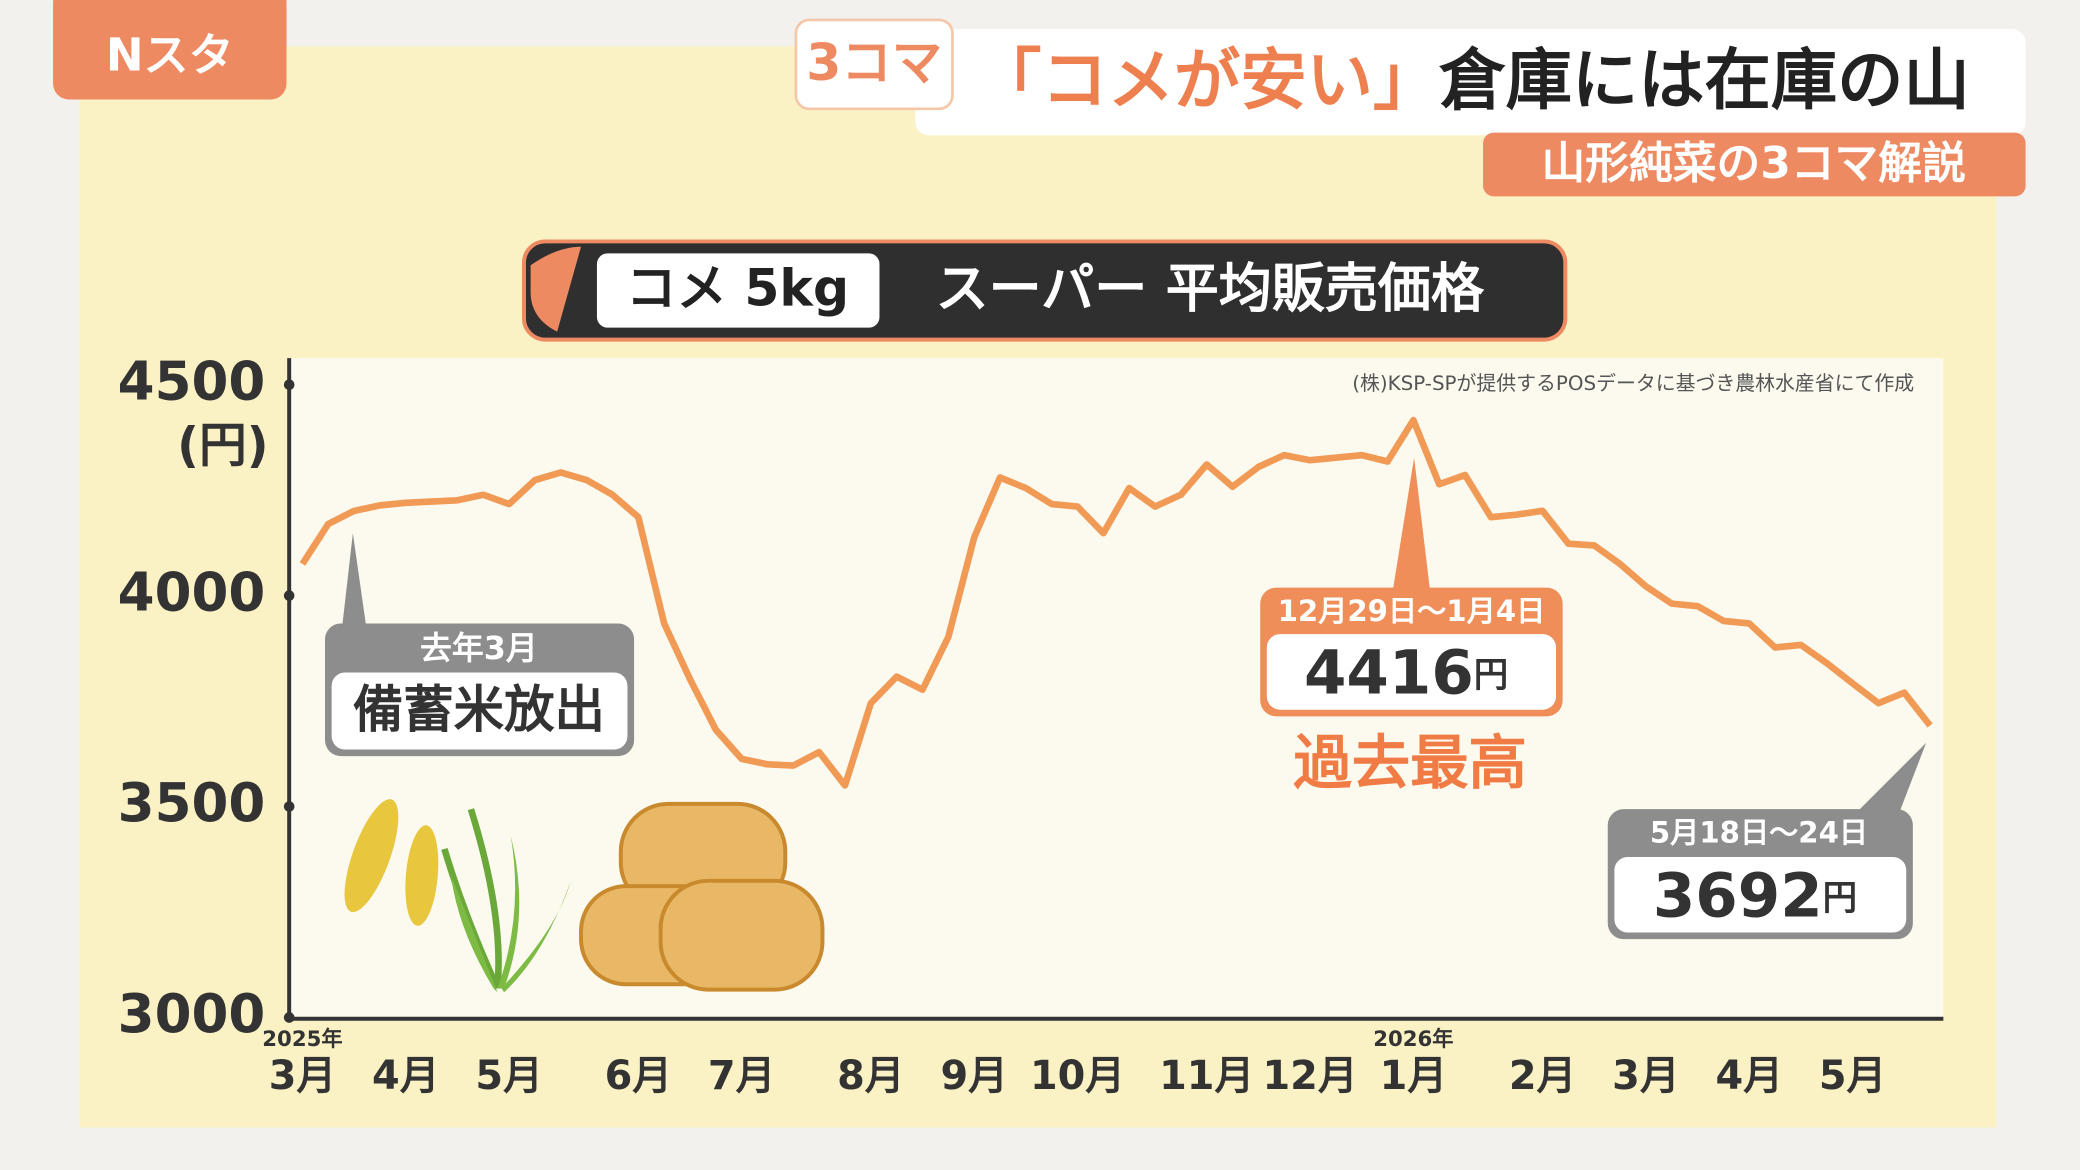 The image size is (2080, 1170). Describe the element at coordinates (1210, 288) in the screenshot. I see `chart-title: スーパー 平均販売価格` at that location.